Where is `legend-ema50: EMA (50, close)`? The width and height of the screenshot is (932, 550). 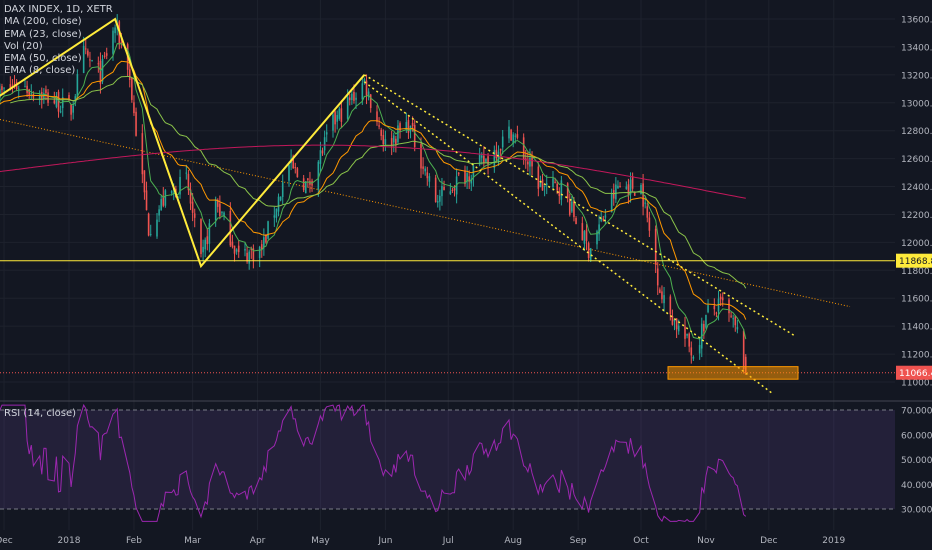
legend-ema50: EMA (50, close) is located at coordinates (43, 59).